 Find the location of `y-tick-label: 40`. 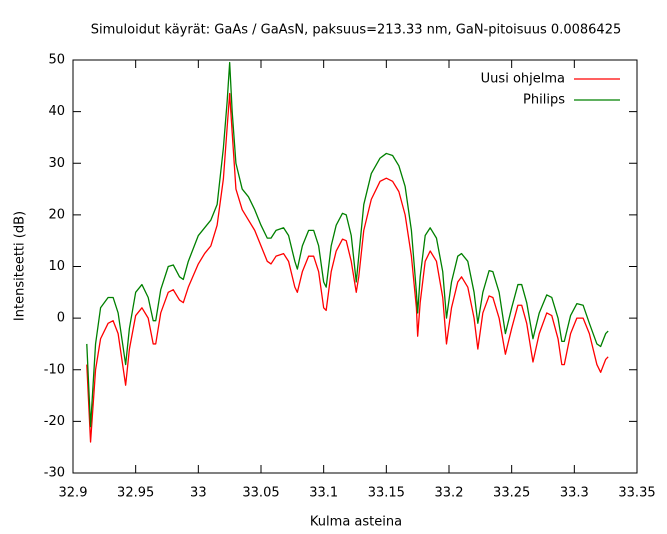

y-tick-label: 40 is located at coordinates (56, 111).